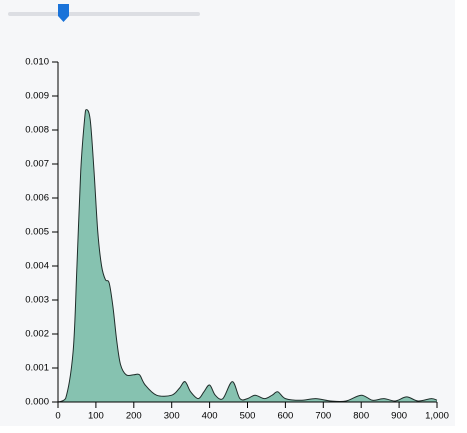 The width and height of the screenshot is (467, 433). Describe the element at coordinates (361, 416) in the screenshot. I see `x-tick-label: 800` at that location.